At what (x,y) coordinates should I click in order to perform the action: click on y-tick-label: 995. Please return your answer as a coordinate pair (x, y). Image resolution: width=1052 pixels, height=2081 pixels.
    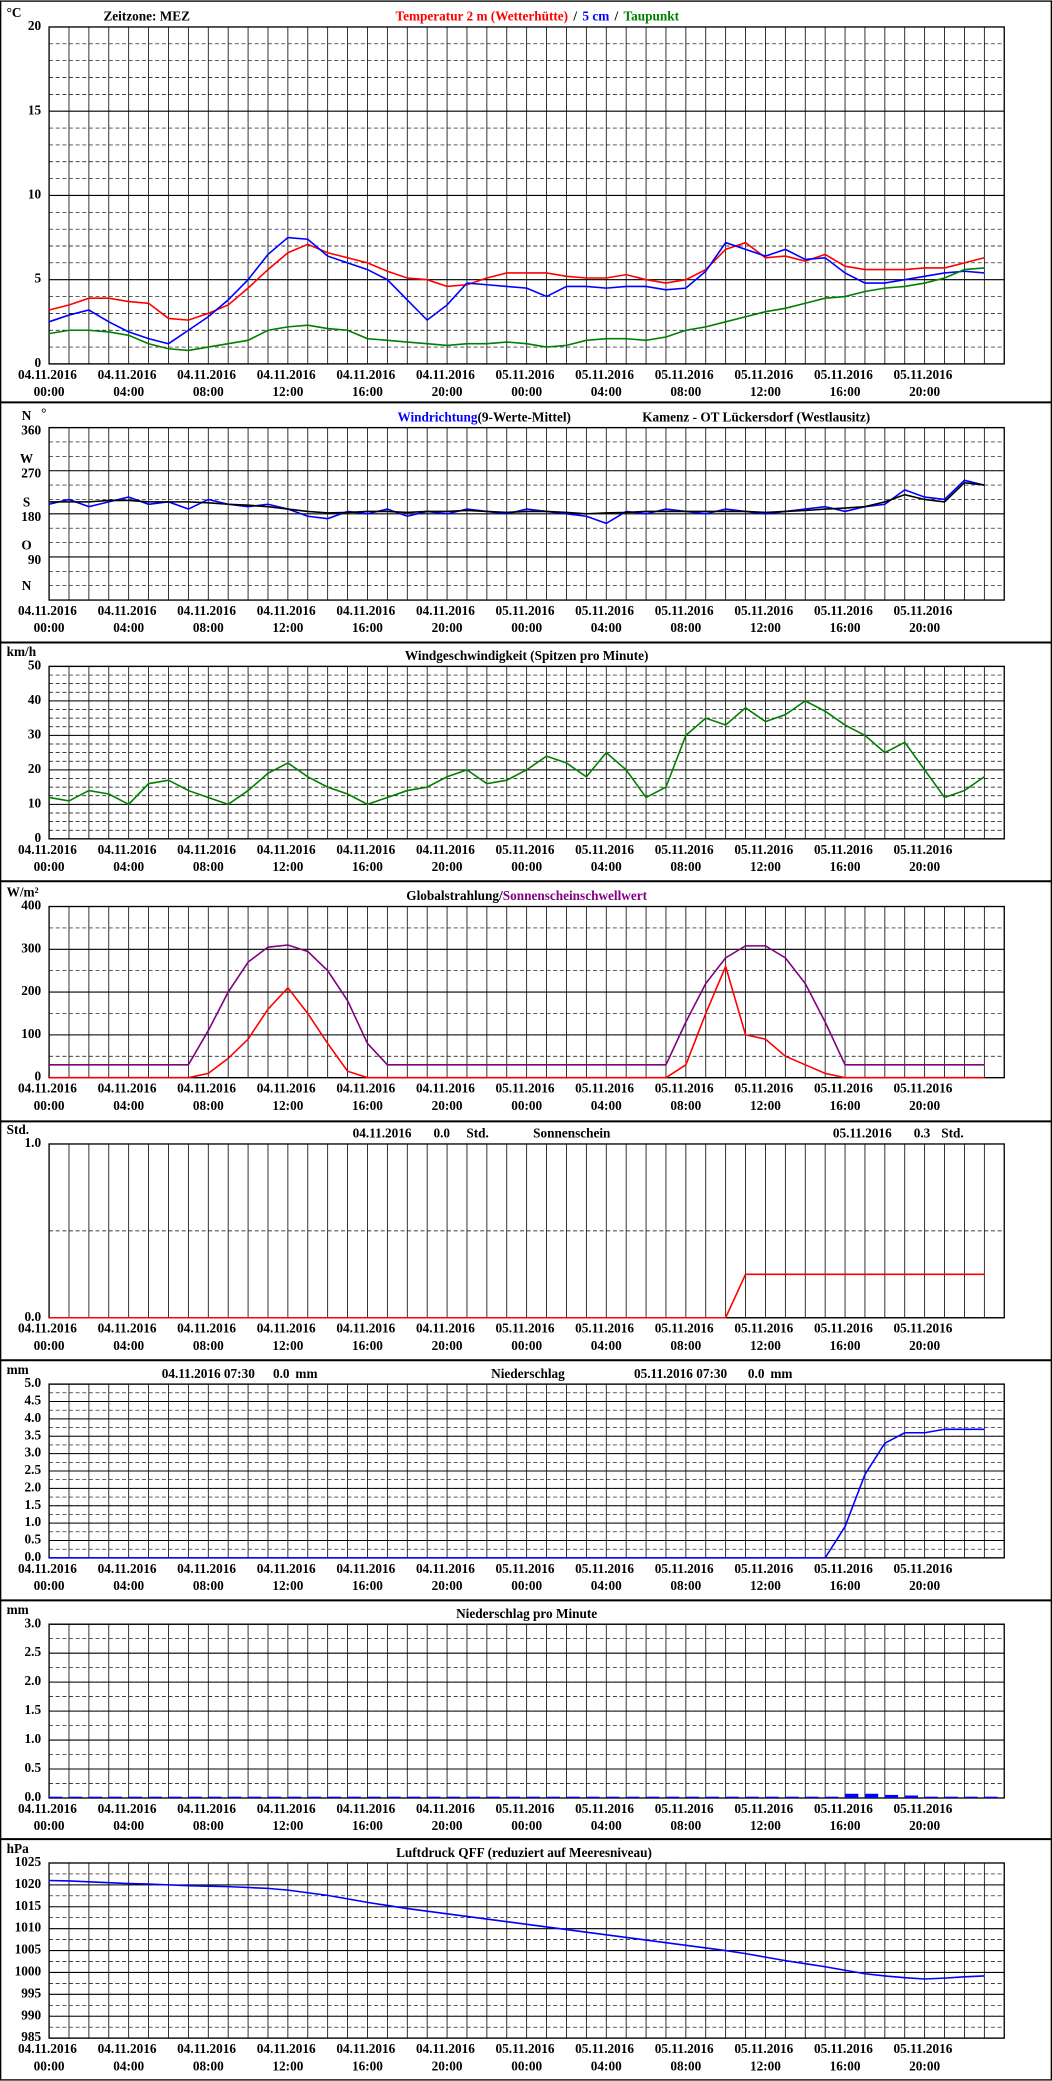
    Looking at the image, I should click on (31, 1992).